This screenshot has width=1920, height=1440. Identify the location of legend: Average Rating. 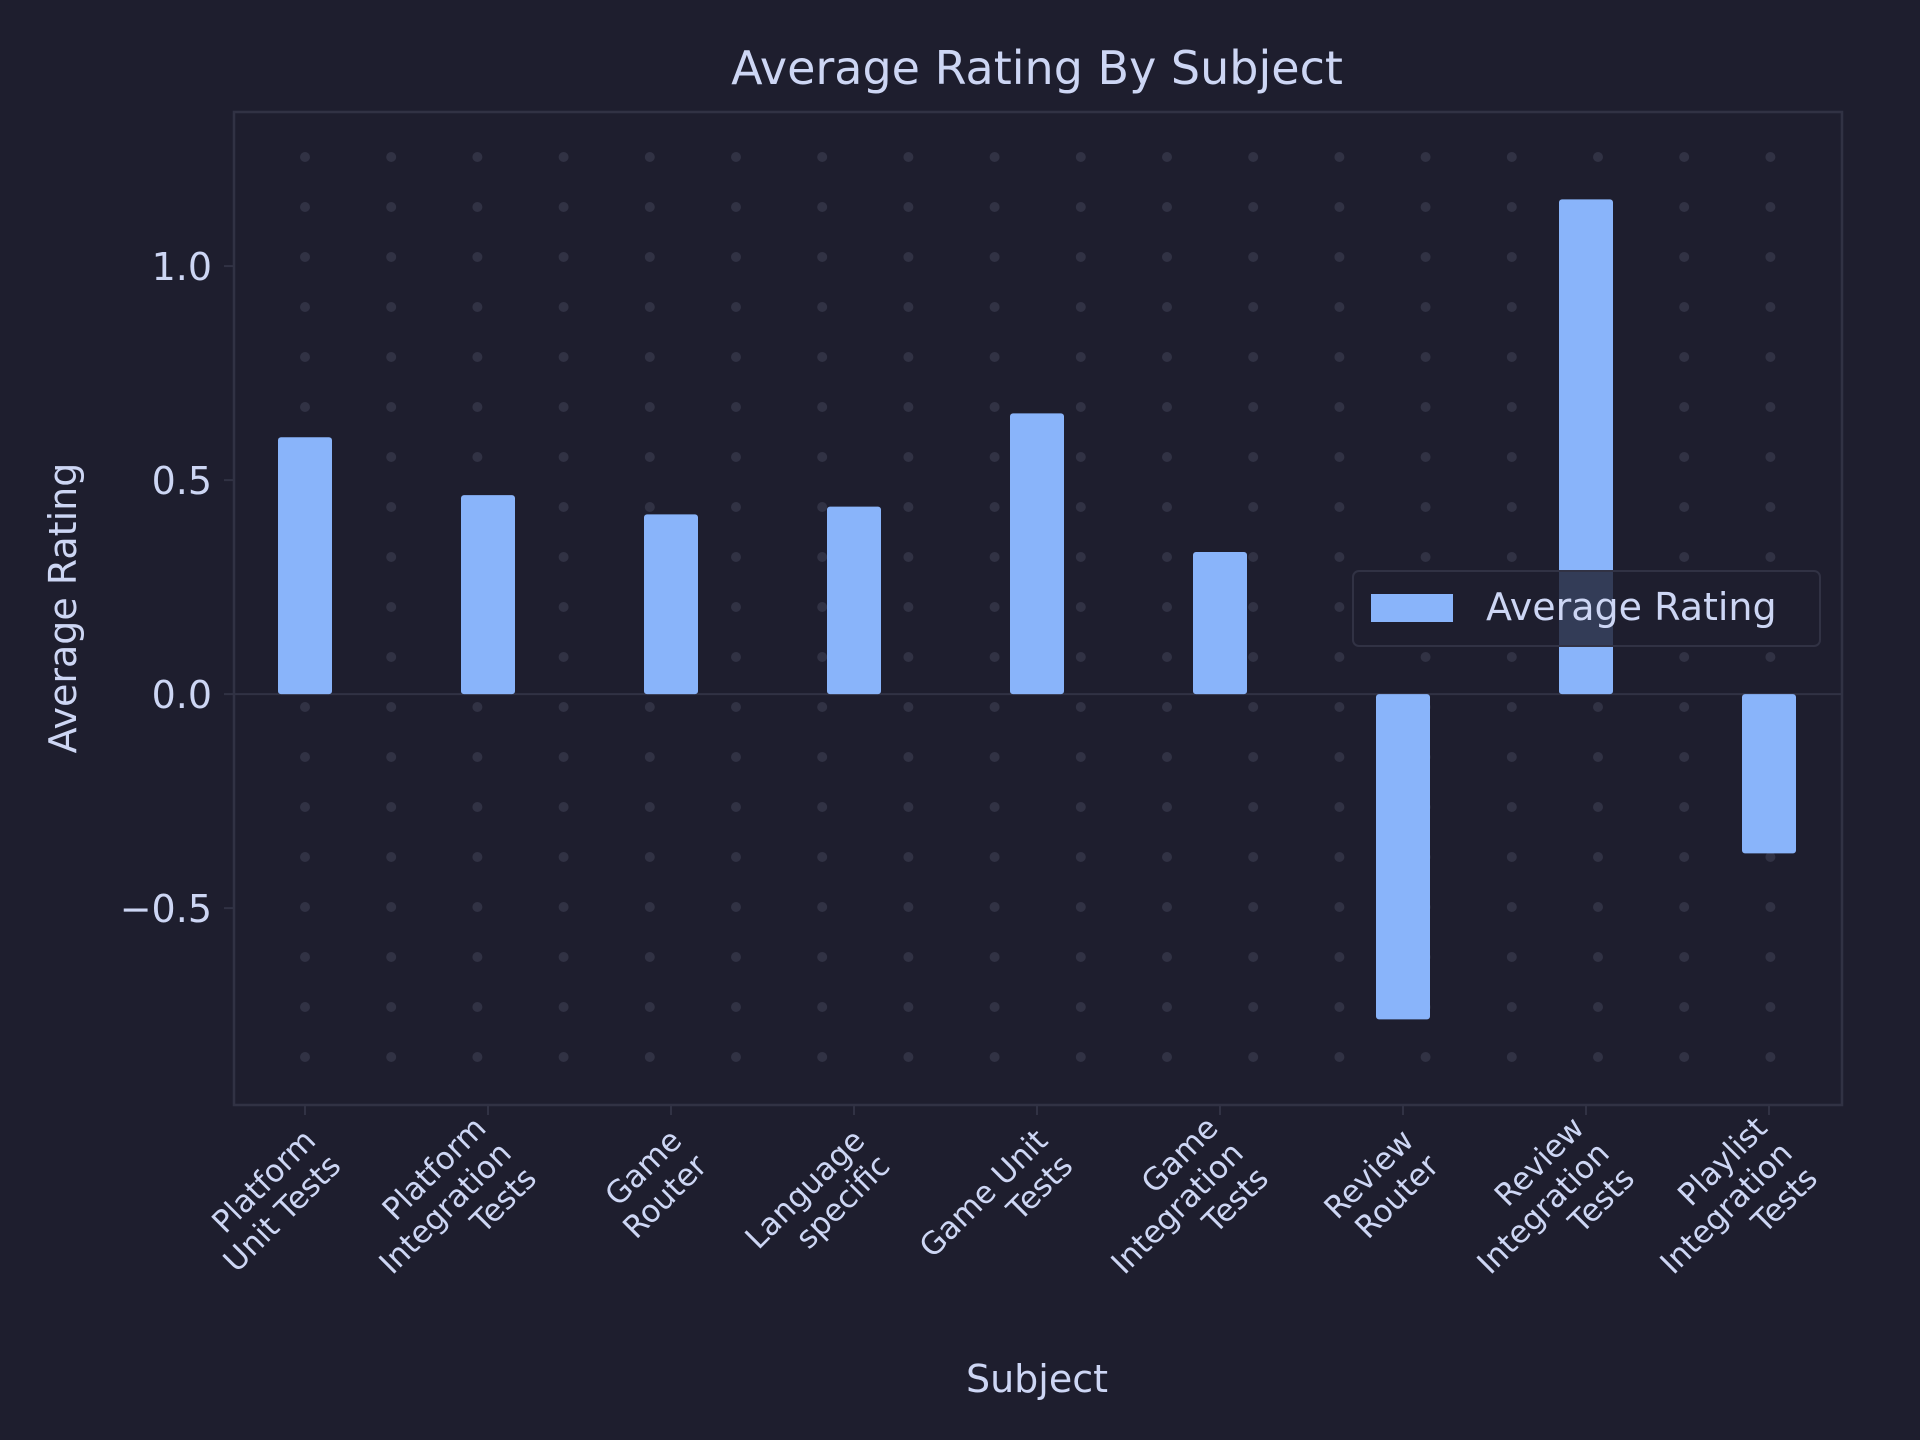
(1586, 608).